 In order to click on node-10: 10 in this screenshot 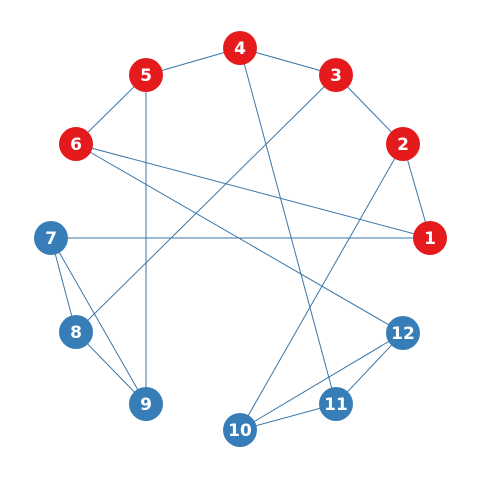, I will do `click(240, 430)`.